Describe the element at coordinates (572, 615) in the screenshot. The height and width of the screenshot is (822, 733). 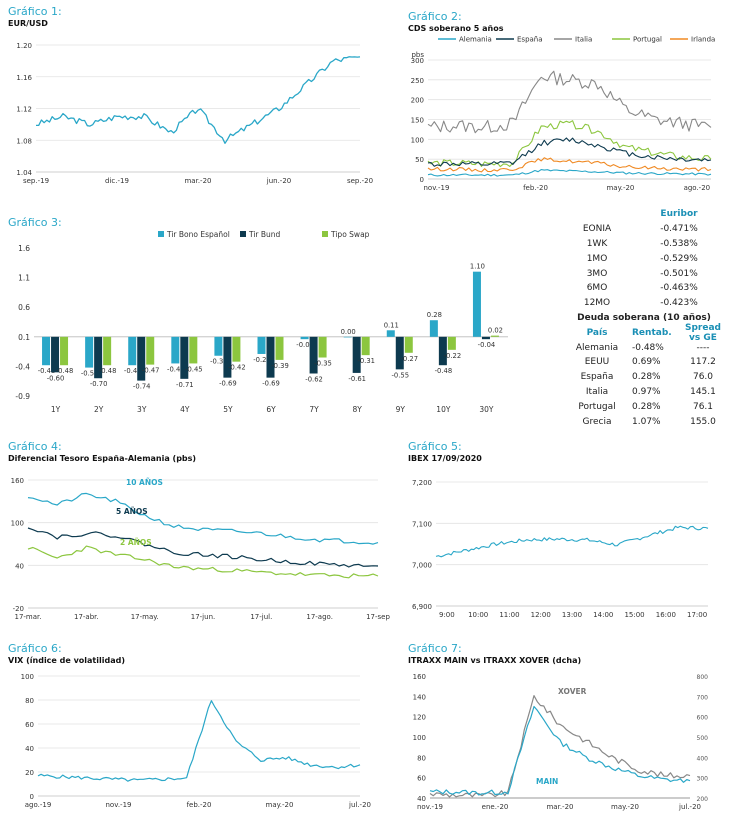
I see `x-tick-label: 13:00` at that location.